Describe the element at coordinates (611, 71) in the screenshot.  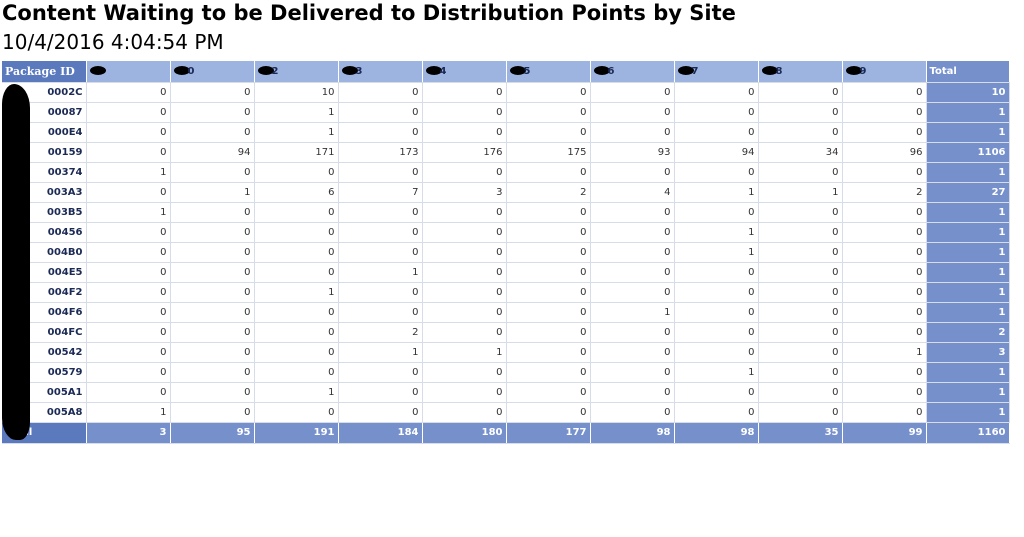
I see `site-code-suffix: 6` at that location.